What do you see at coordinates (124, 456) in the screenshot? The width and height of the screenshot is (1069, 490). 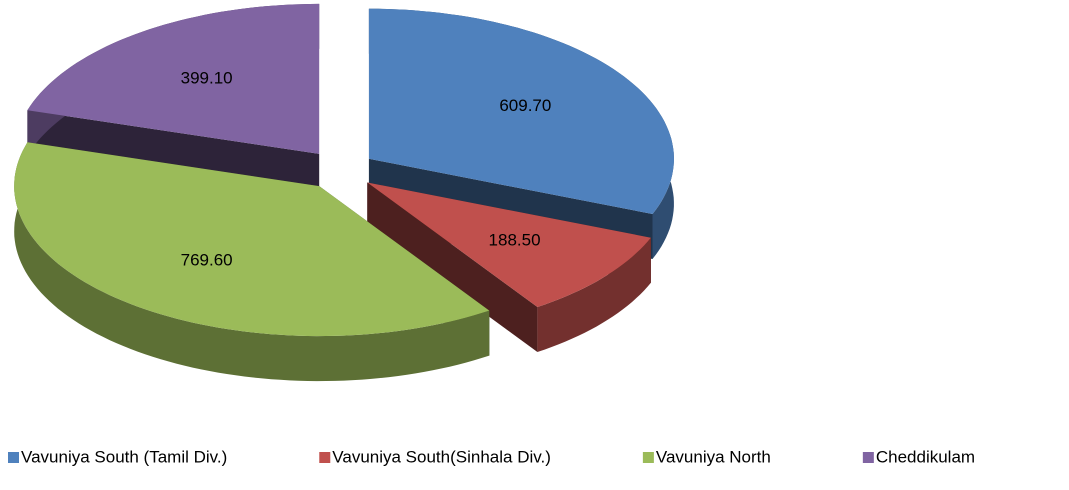 I see `legend-label: Vavuniya South (Tamil Div.)` at bounding box center [124, 456].